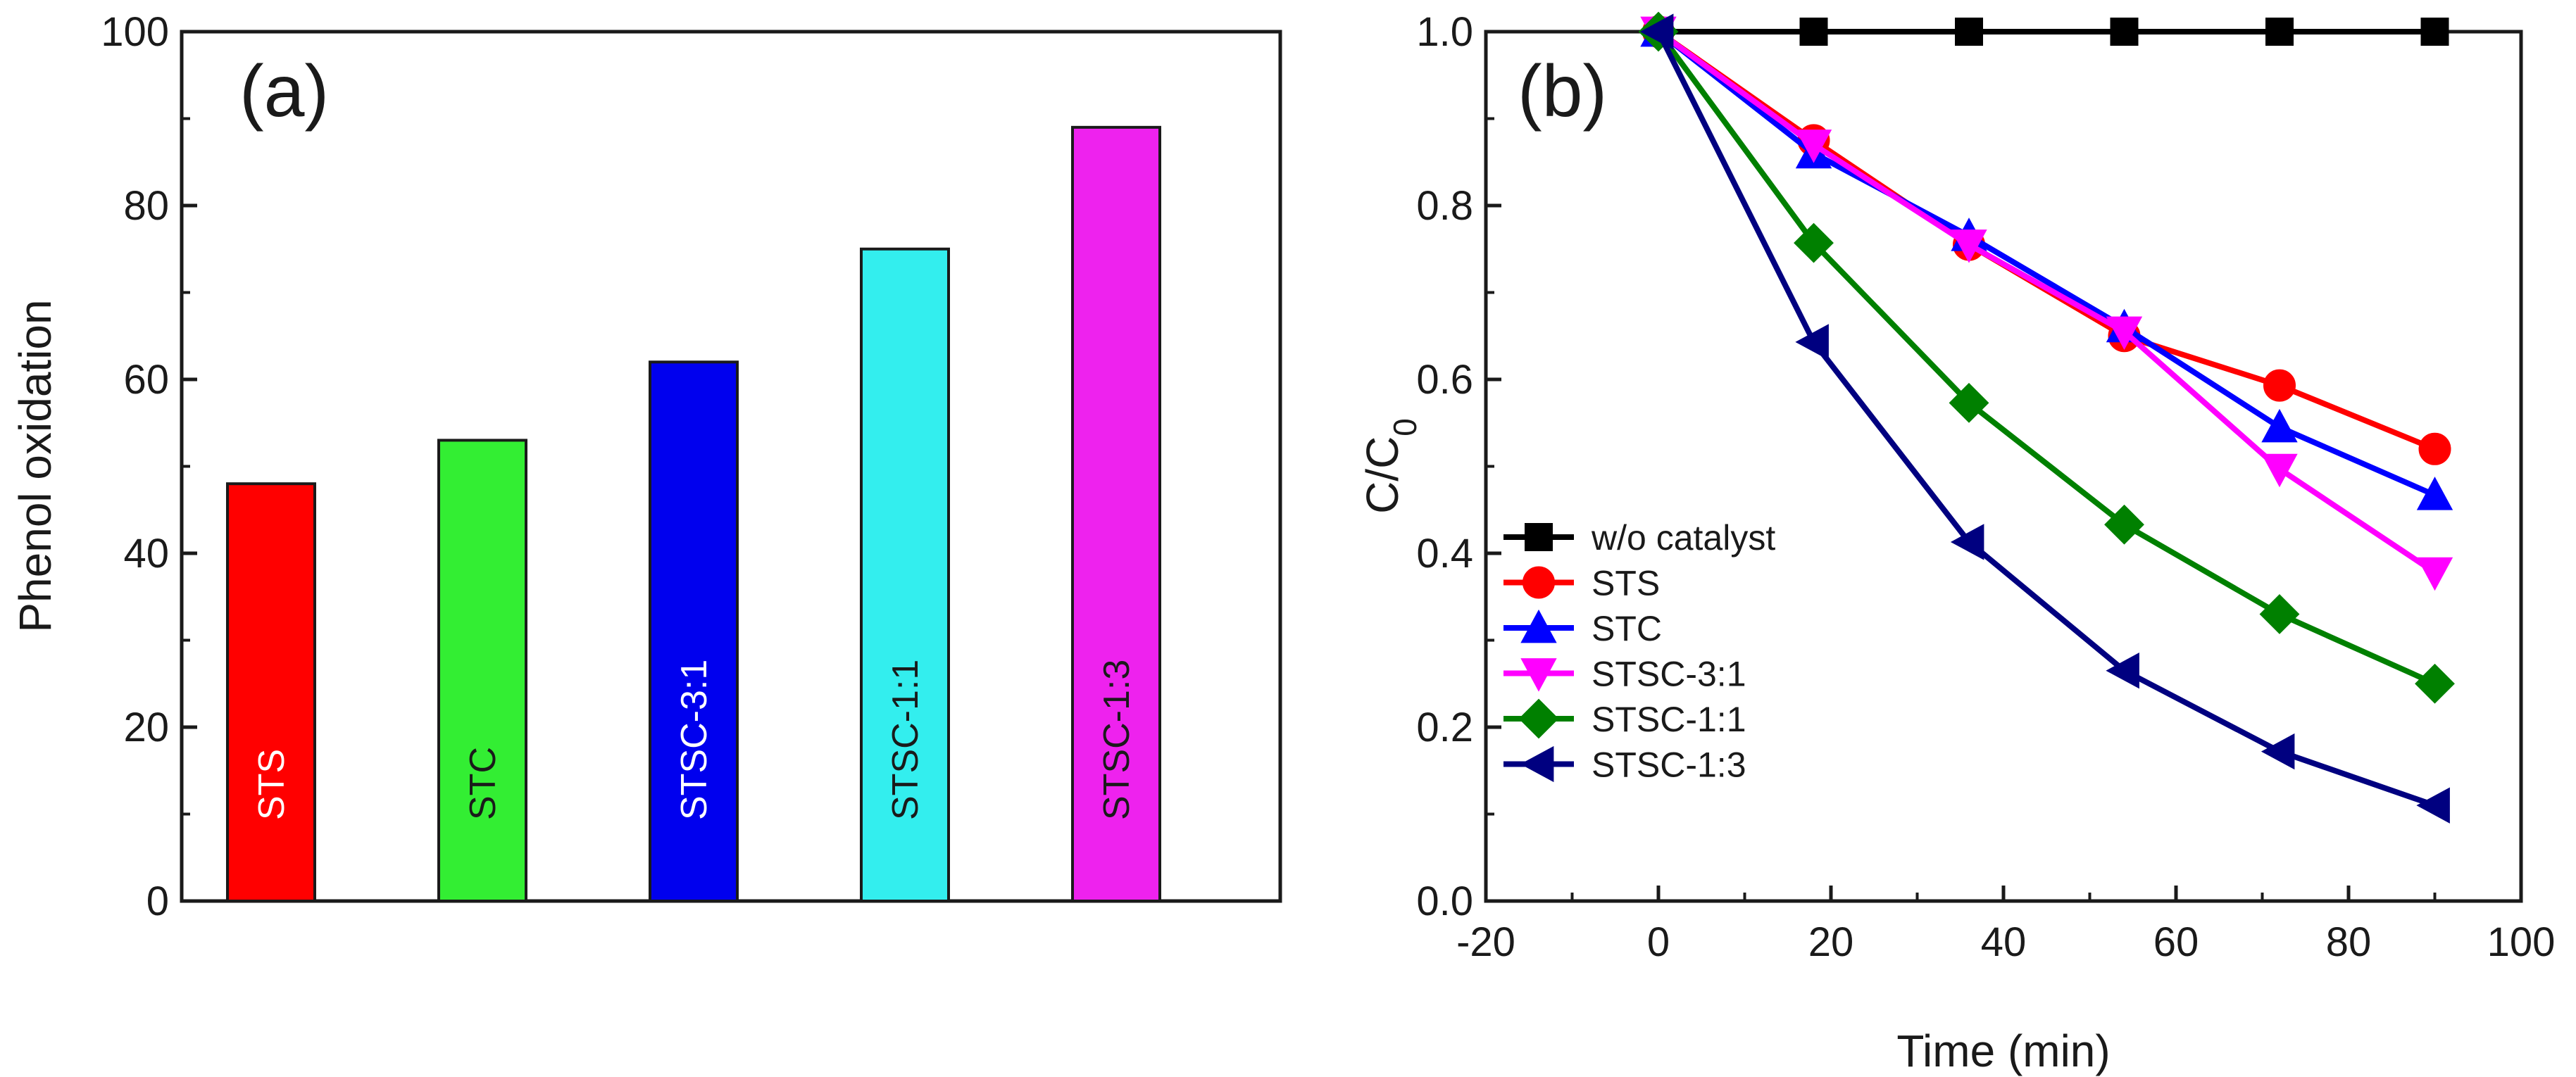  What do you see at coordinates (1444, 728) in the screenshot?
I see `panel-b-y-tick-label: 0.2` at bounding box center [1444, 728].